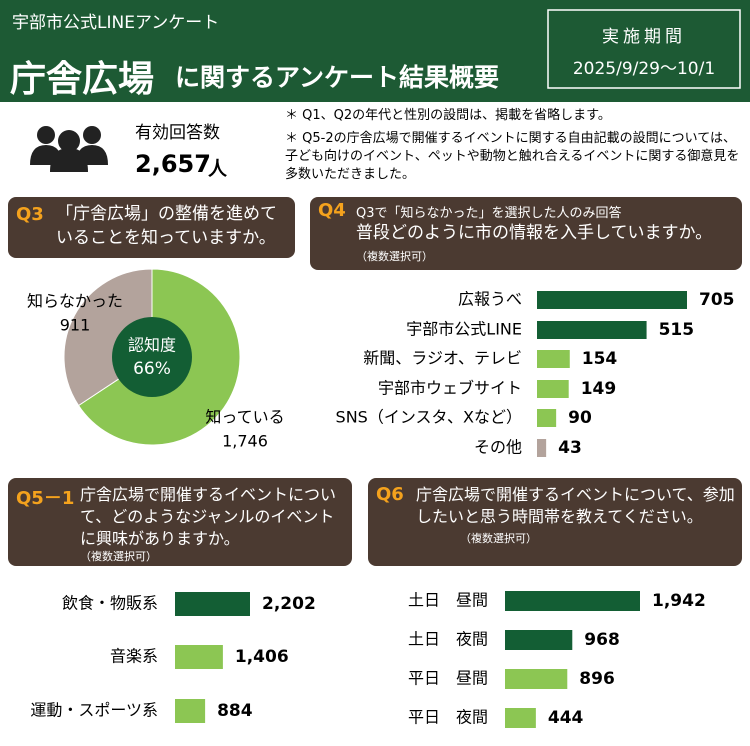 The height and width of the screenshot is (746, 750). Describe the element at coordinates (75, 301) in the screenshot. I see `slice-label: 知らなかった` at that location.